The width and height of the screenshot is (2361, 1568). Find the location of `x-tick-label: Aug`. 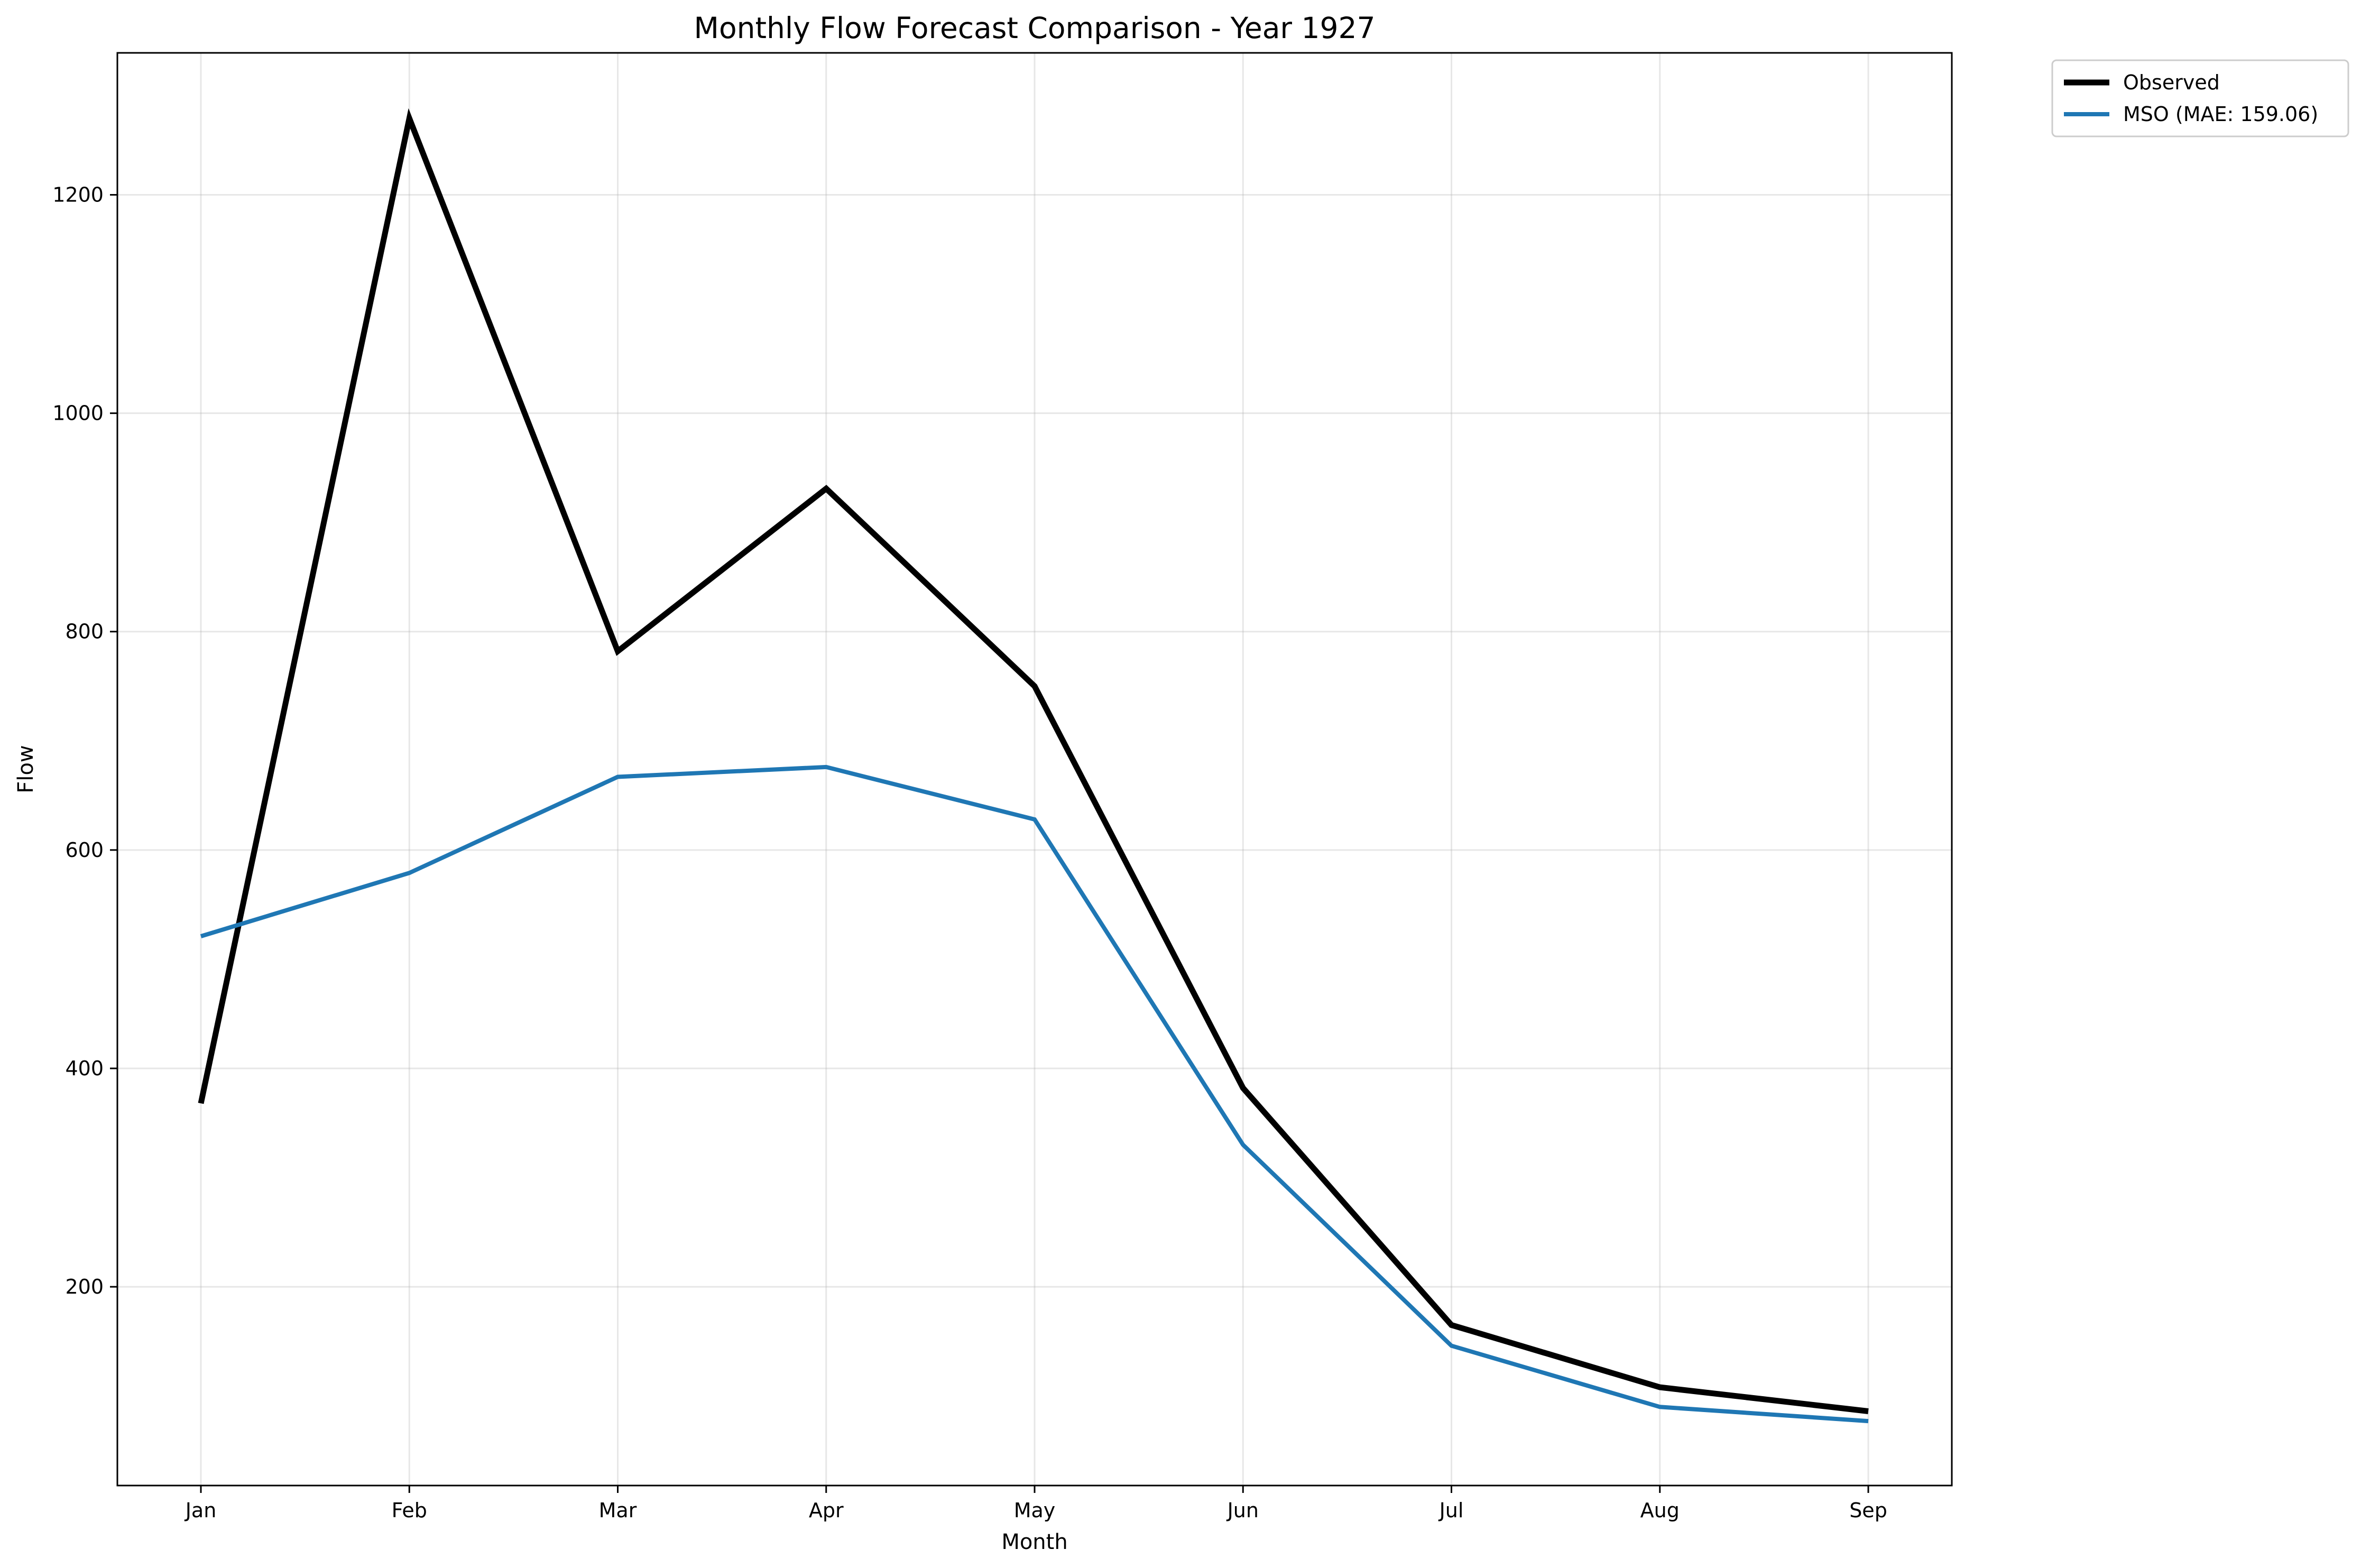

x-tick-label: Aug is located at coordinates (1660, 1510).